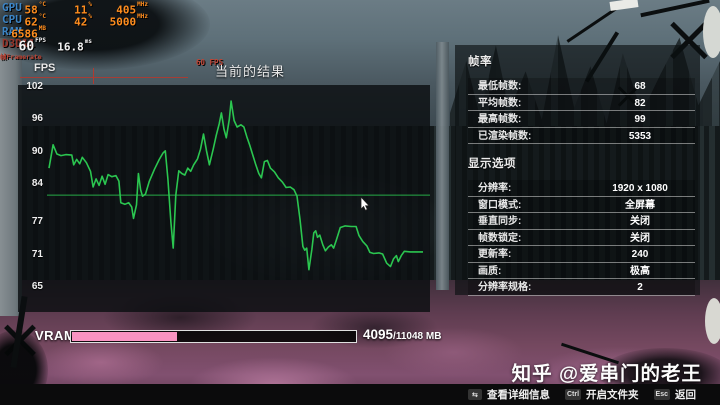  I want to click on framerate-section-header: 帧率, so click(480, 62).